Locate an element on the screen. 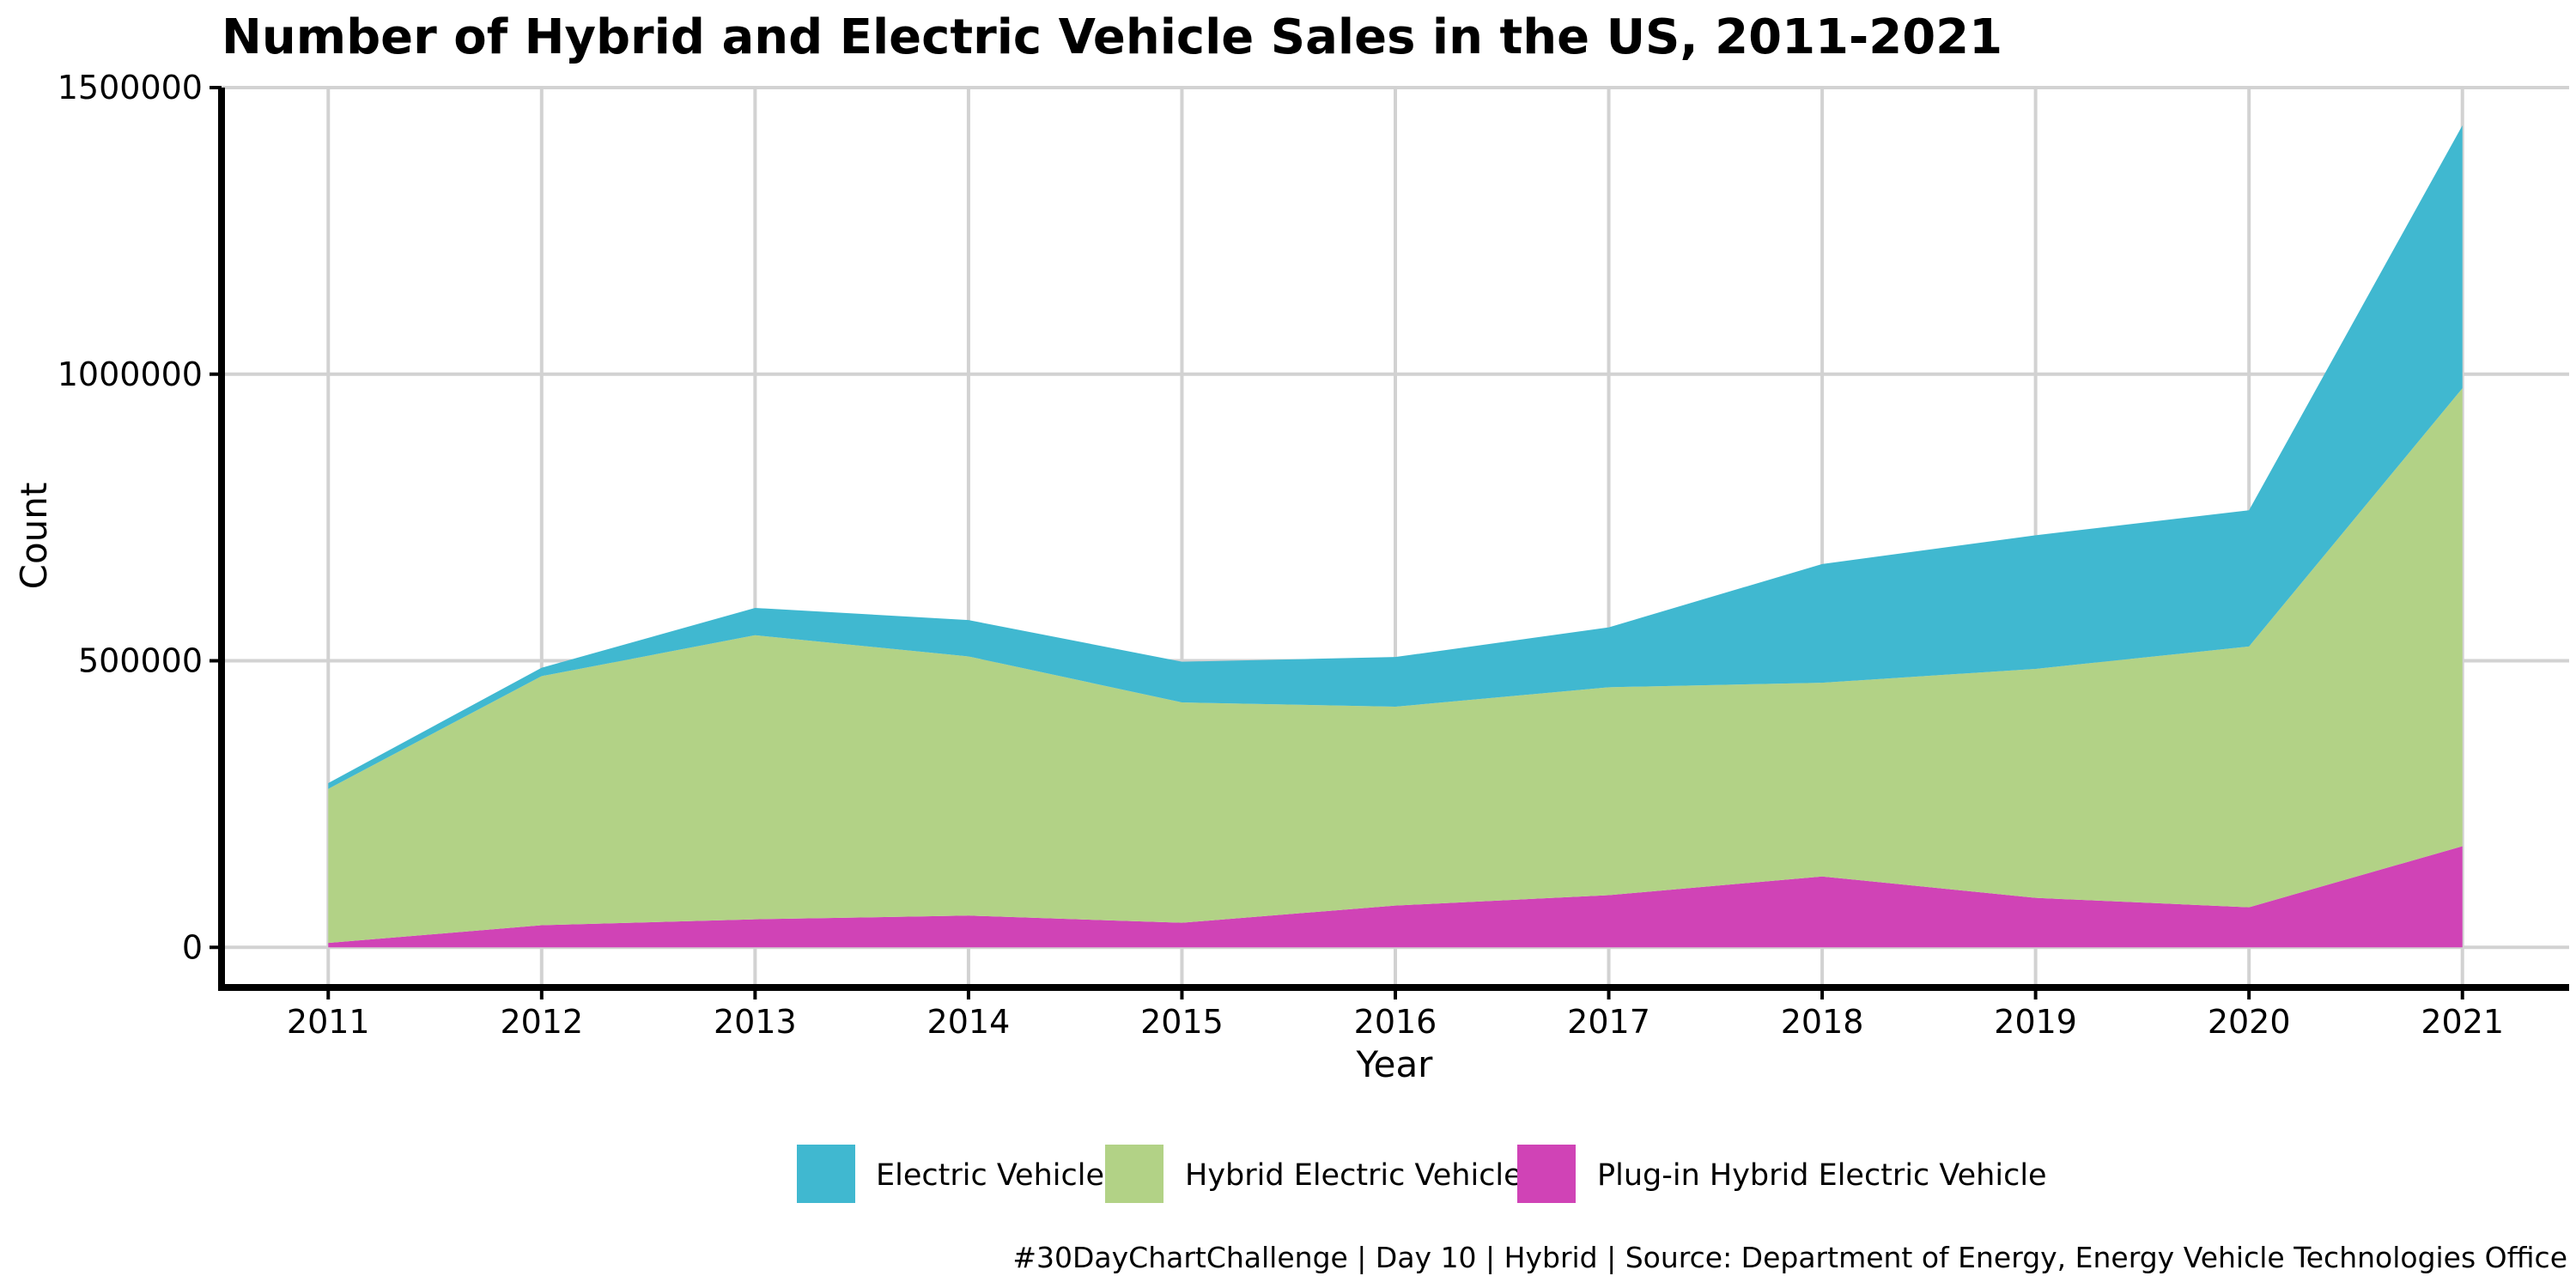 This screenshot has height=1288, width=2576. x-tick-label: 2018 is located at coordinates (1822, 1022).